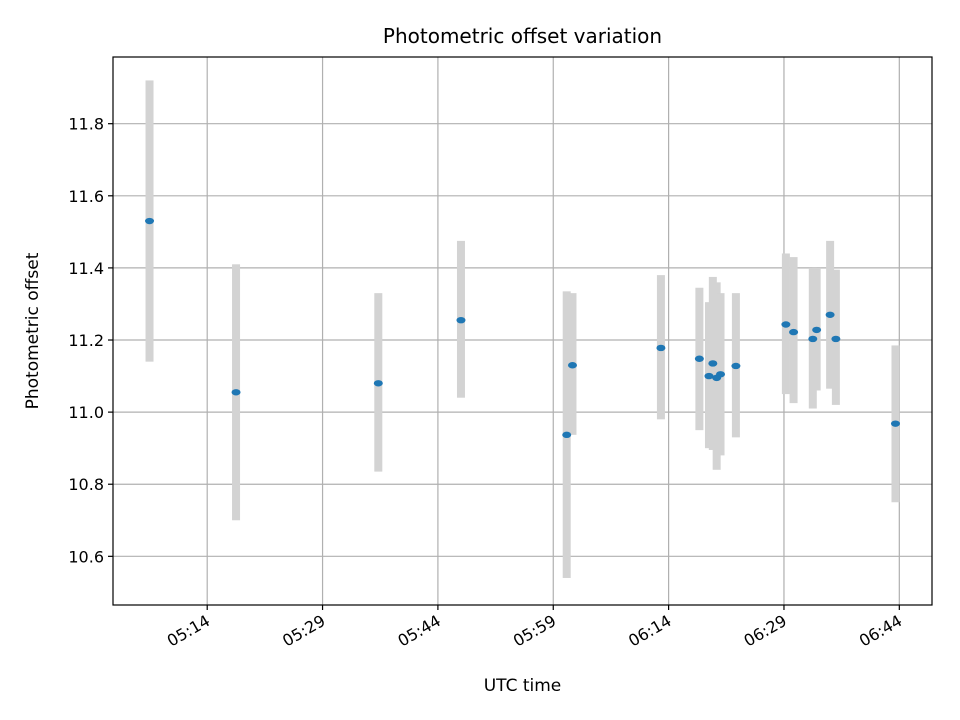 Image resolution: width=960 pixels, height=720 pixels. Describe the element at coordinates (765, 631) in the screenshot. I see `x-tick-label: 06:29` at that location.